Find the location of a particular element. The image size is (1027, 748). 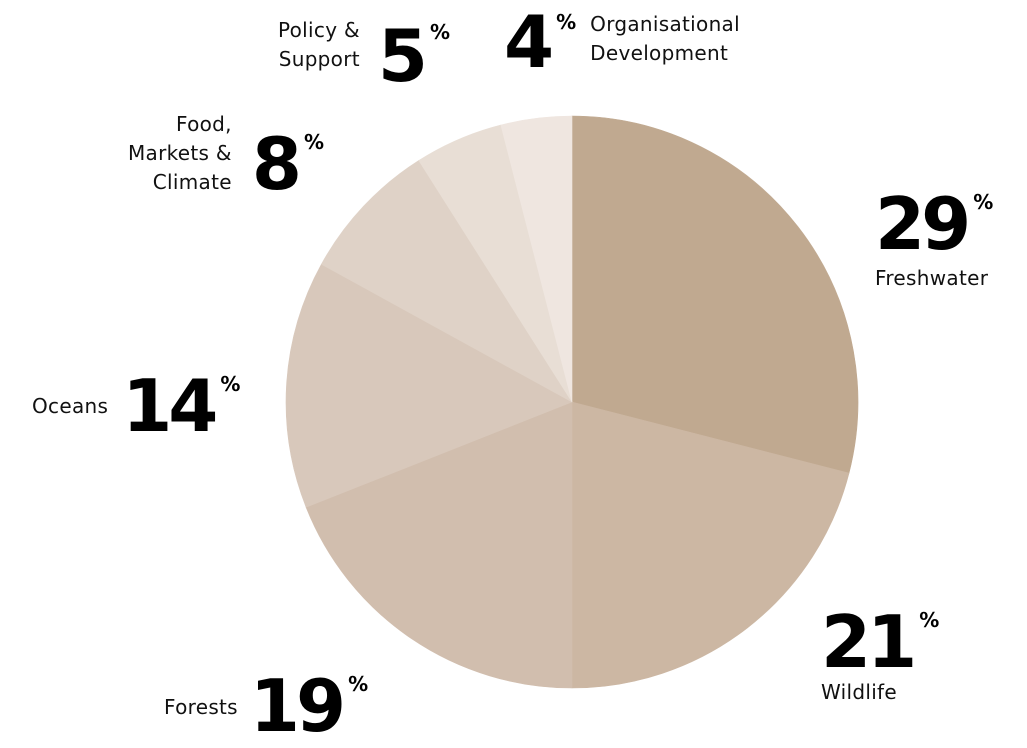

pct-oceans: % is located at coordinates (230, 384).